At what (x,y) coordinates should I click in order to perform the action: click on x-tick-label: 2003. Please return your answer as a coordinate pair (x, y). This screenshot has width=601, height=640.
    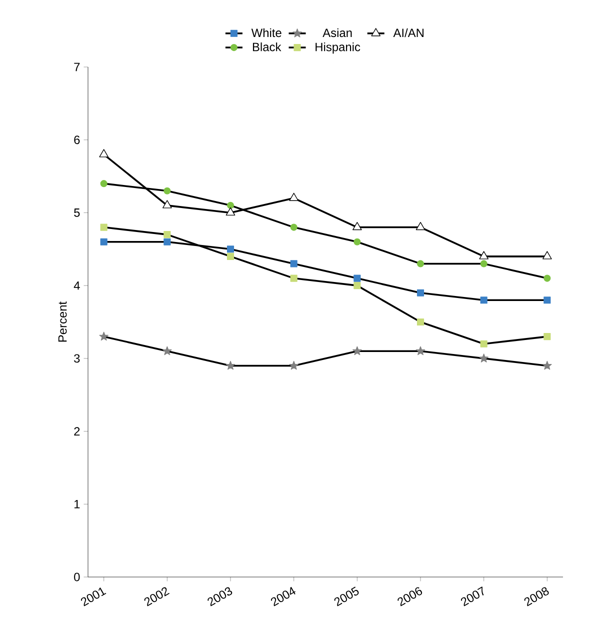
    Looking at the image, I should click on (220, 596).